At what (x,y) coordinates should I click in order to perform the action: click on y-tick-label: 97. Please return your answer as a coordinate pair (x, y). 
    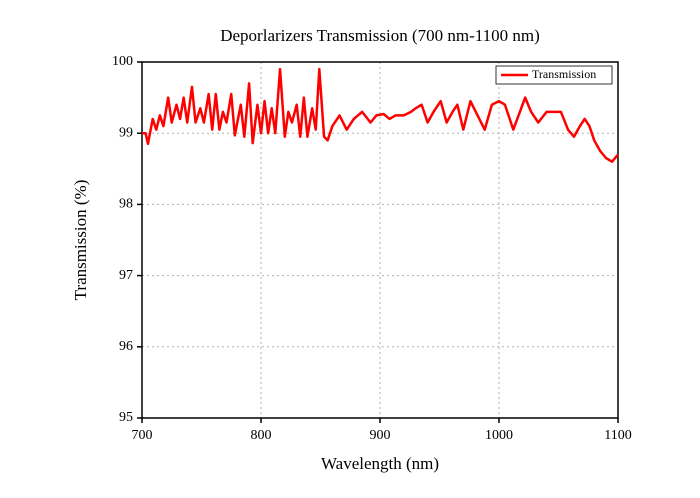
    Looking at the image, I should click on (126, 275).